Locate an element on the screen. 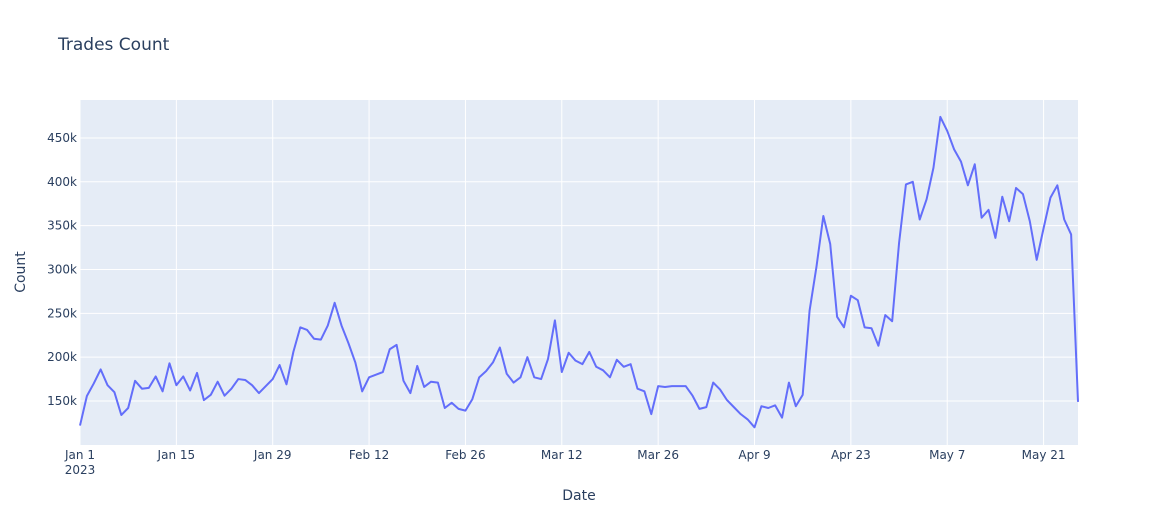 This screenshot has width=1158, height=525. y-tick-label: 250k is located at coordinates (62, 313).